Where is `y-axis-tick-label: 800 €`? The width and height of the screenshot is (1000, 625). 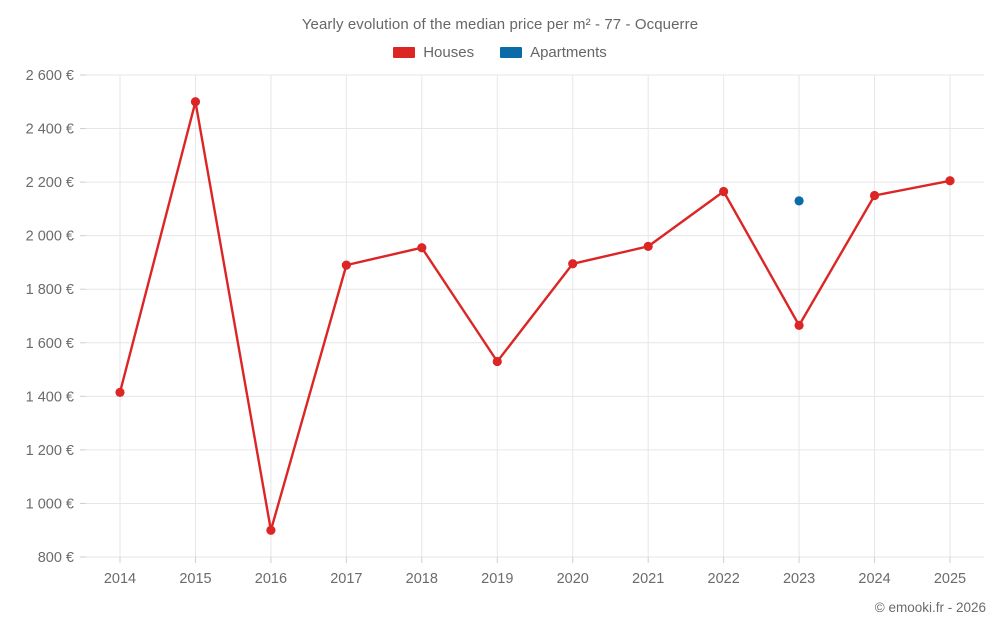 y-axis-tick-label: 800 € is located at coordinates (56, 558).